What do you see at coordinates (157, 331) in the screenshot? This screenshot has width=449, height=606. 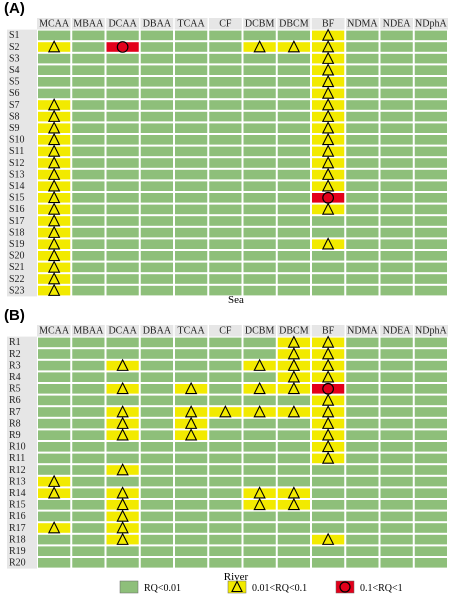 I see `panel-b-col-label: DBAA` at bounding box center [157, 331].